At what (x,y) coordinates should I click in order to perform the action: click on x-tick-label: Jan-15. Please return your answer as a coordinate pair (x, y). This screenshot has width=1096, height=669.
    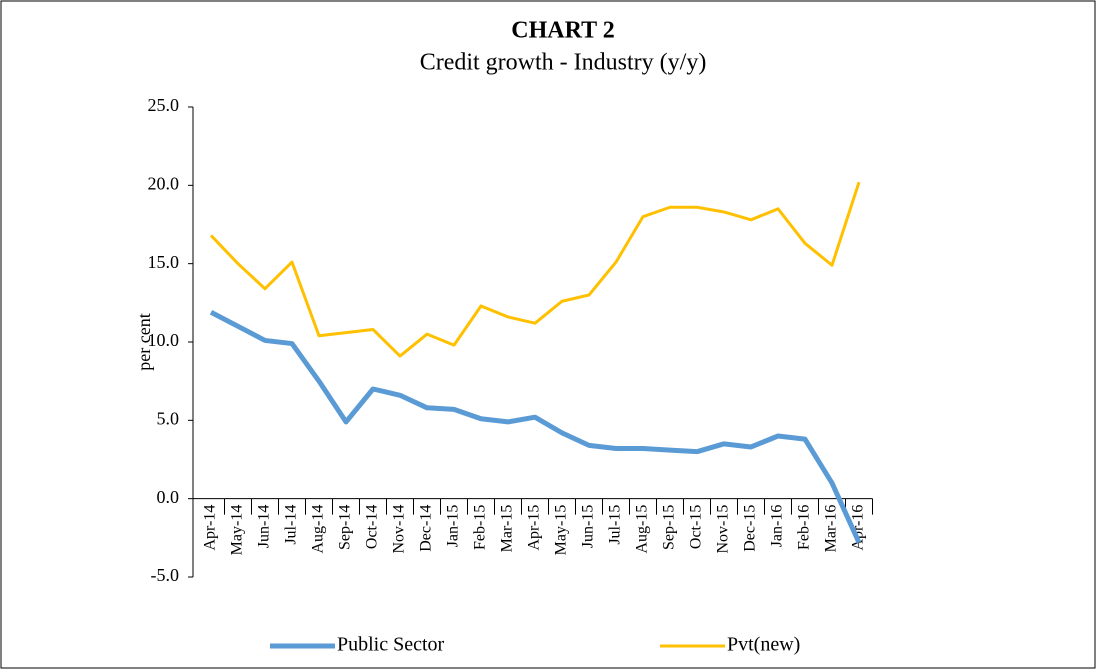
    Looking at the image, I should click on (453, 526).